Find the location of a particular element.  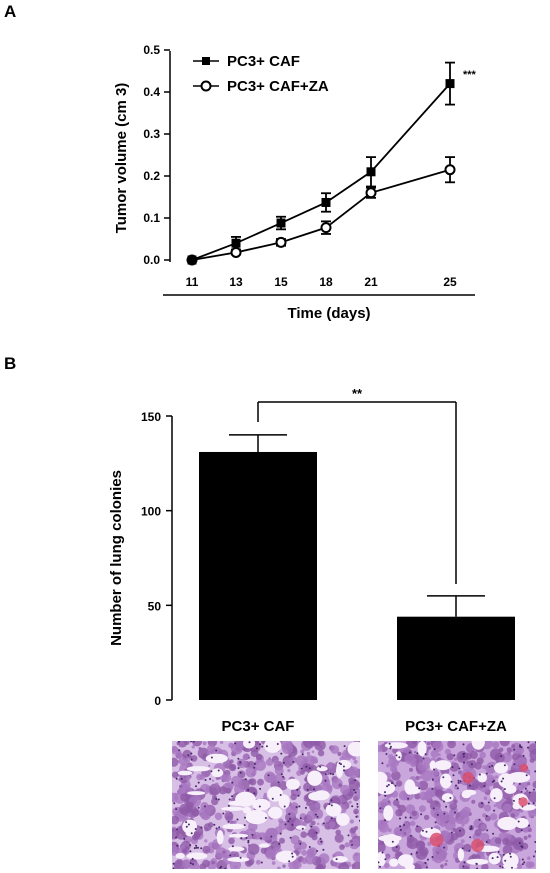

y-tick-label: 0.5 is located at coordinates (151, 50).